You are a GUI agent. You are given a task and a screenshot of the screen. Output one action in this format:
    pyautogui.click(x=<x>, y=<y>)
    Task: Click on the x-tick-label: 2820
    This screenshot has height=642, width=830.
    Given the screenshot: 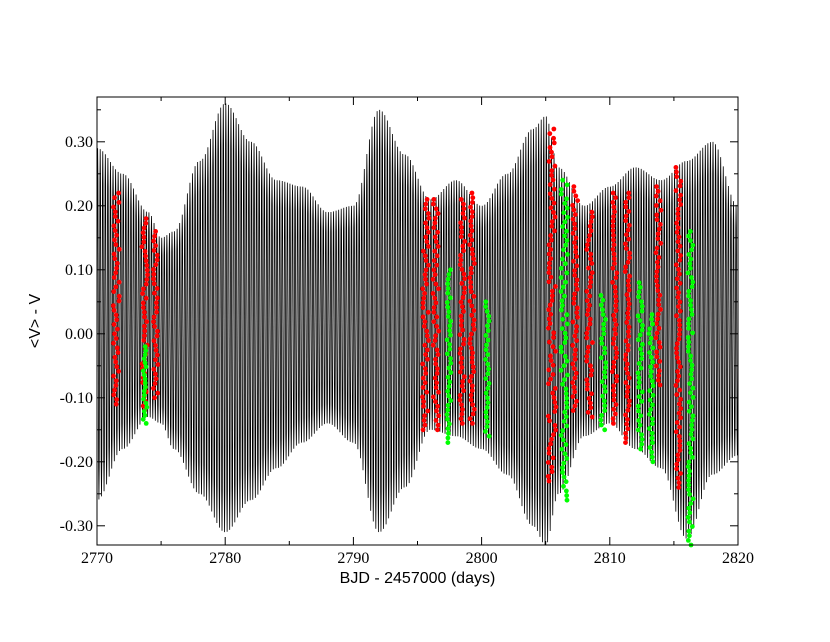 What is the action you would take?
    pyautogui.click(x=738, y=558)
    